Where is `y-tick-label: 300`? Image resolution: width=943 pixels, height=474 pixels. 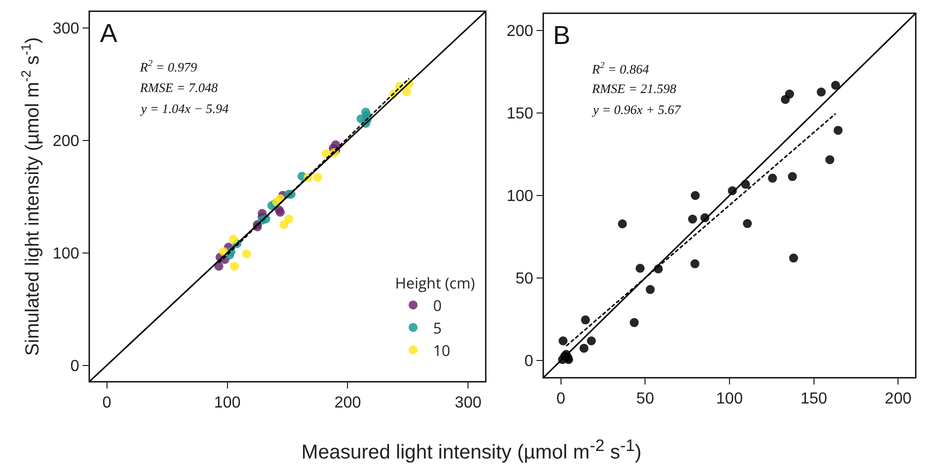
y-tick-label: 300 is located at coordinates (66, 29).